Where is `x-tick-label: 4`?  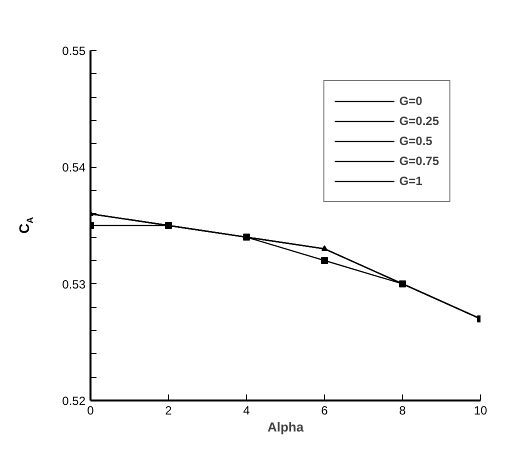
x-tick-label: 4 is located at coordinates (246, 411).